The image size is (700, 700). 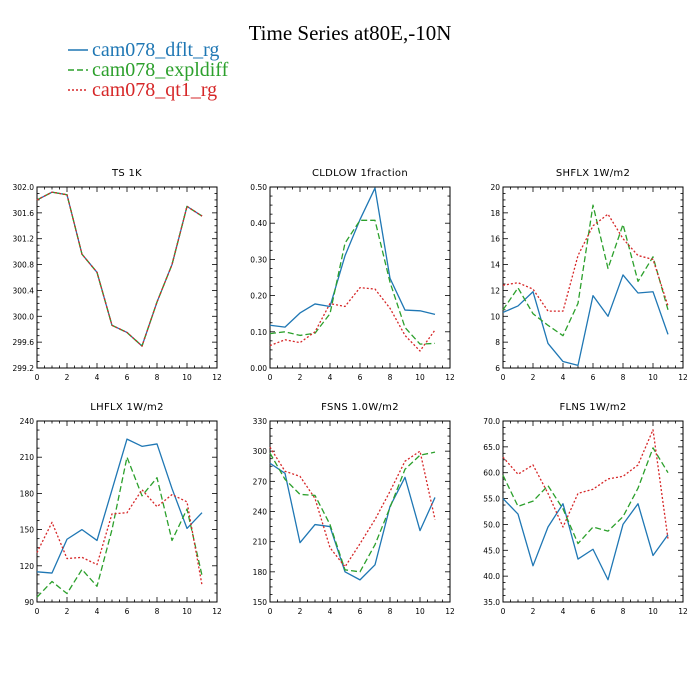 I want to click on panel-title-2: SHFLX 1W/m2, so click(x=593, y=173).